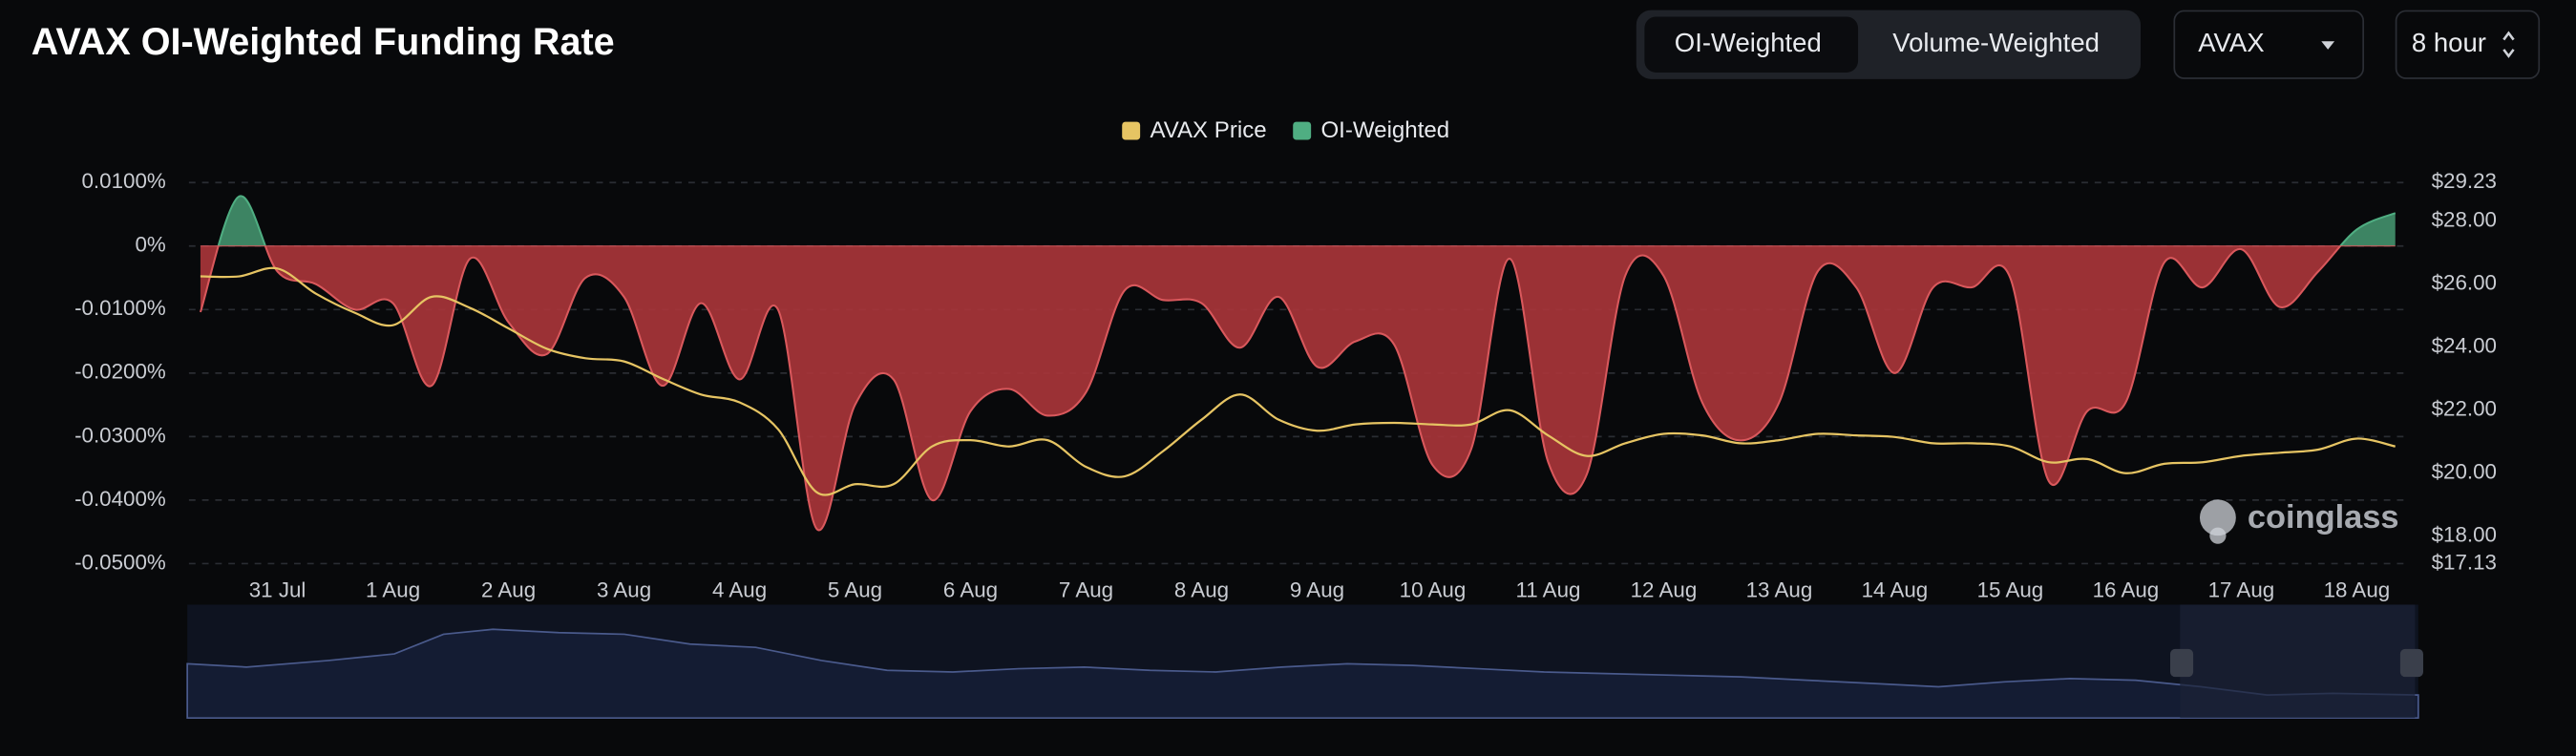 The image size is (2576, 756). I want to click on x-tick-label: 5 Aug, so click(855, 590).